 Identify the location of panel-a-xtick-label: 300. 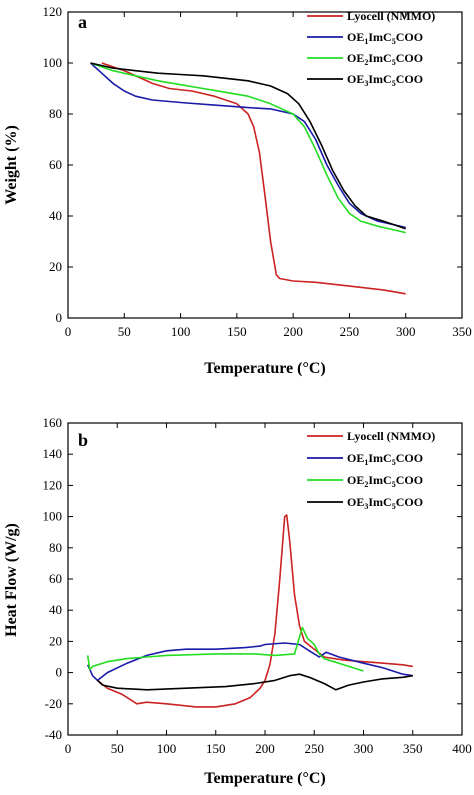
(406, 331).